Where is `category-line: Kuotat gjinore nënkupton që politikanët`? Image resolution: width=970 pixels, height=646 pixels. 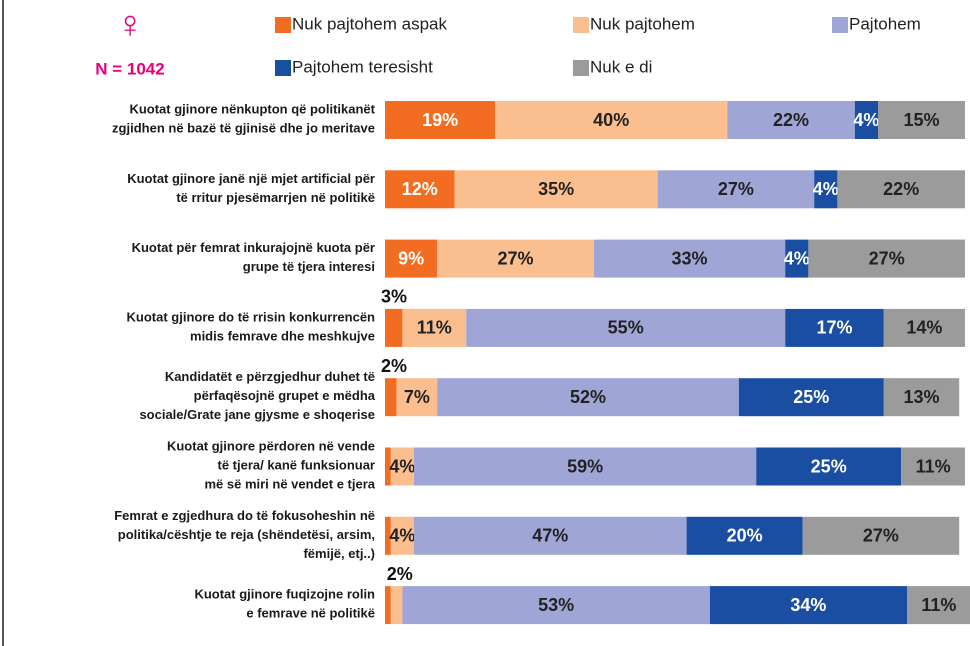
category-line: Kuotat gjinore nënkupton që politikanët is located at coordinates (252, 109).